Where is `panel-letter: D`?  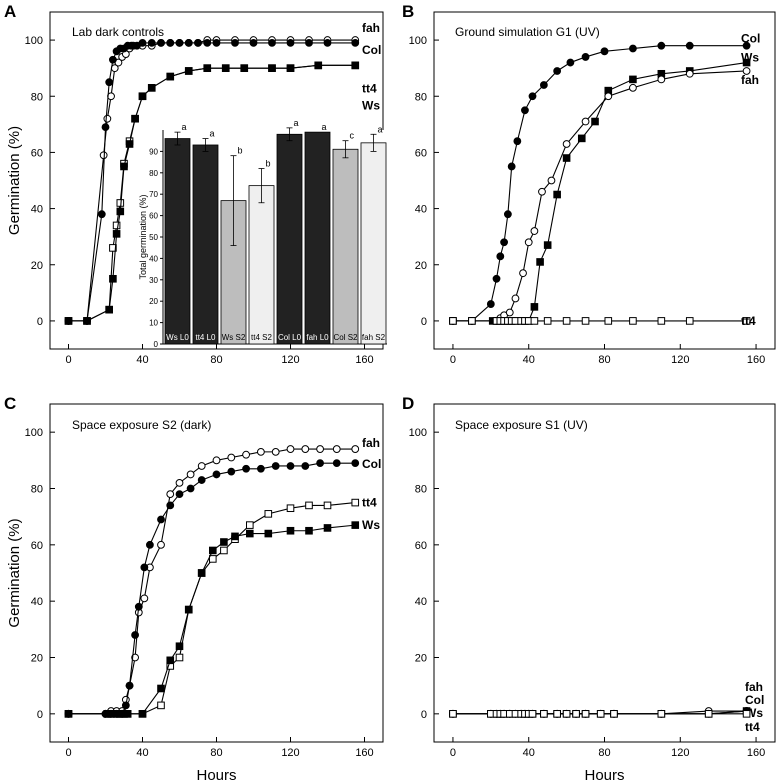
panel-letter: D is located at coordinates (408, 403).